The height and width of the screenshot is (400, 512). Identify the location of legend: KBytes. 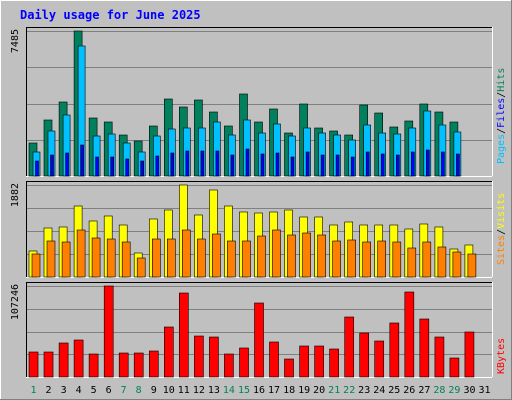
(501, 356).